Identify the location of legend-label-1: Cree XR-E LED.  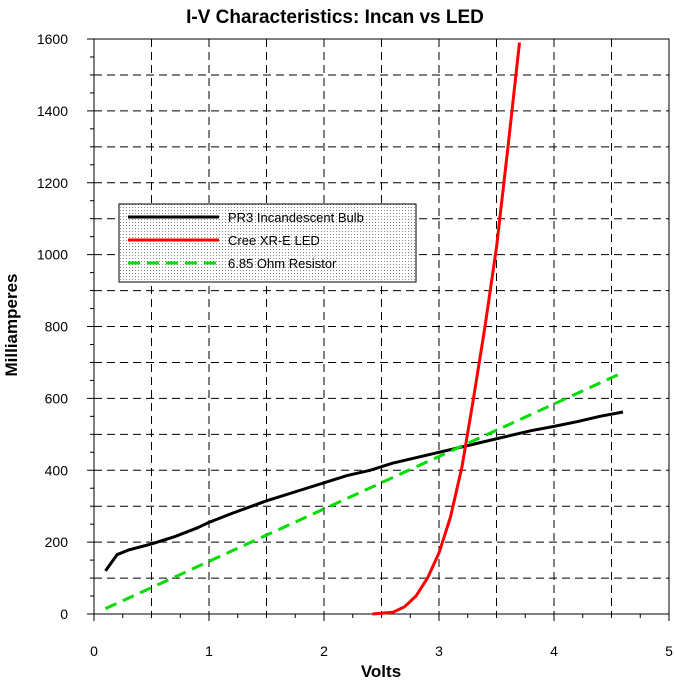
(274, 240).